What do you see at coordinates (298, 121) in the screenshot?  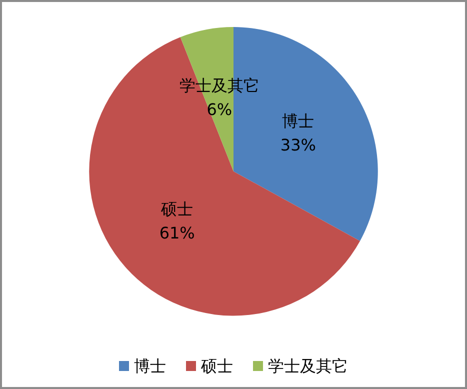 I see `slice-label: 博士` at bounding box center [298, 121].